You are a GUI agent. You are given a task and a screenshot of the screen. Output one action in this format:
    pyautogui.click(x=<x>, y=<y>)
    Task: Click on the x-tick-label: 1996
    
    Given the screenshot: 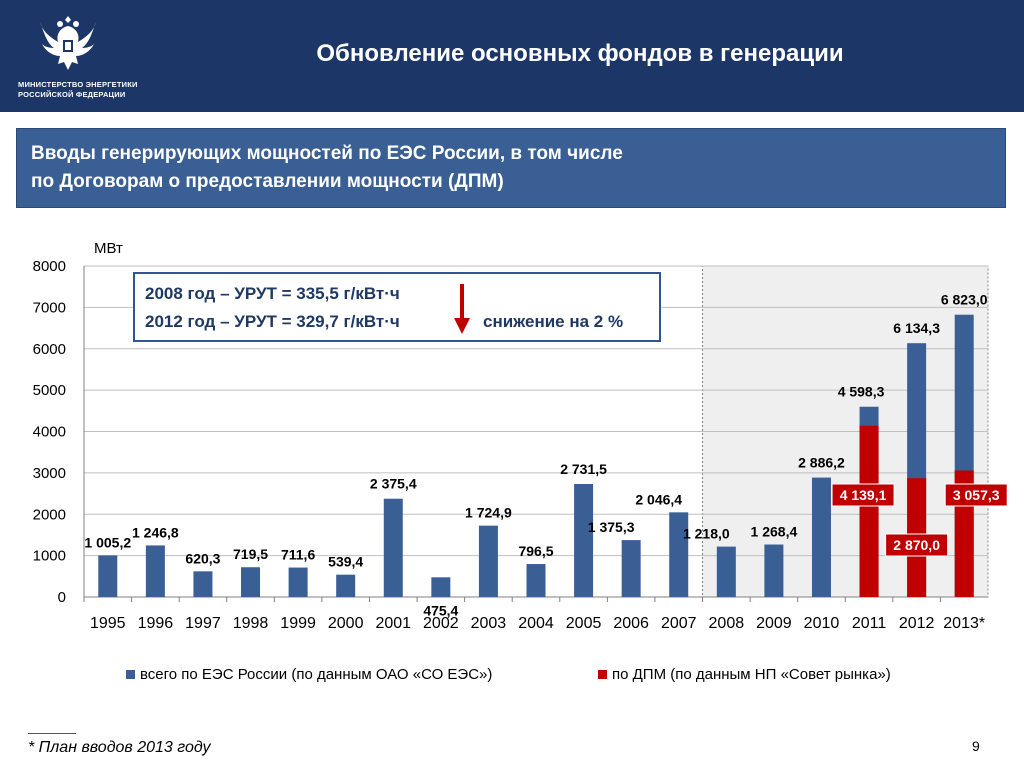 What is the action you would take?
    pyautogui.click(x=156, y=623)
    